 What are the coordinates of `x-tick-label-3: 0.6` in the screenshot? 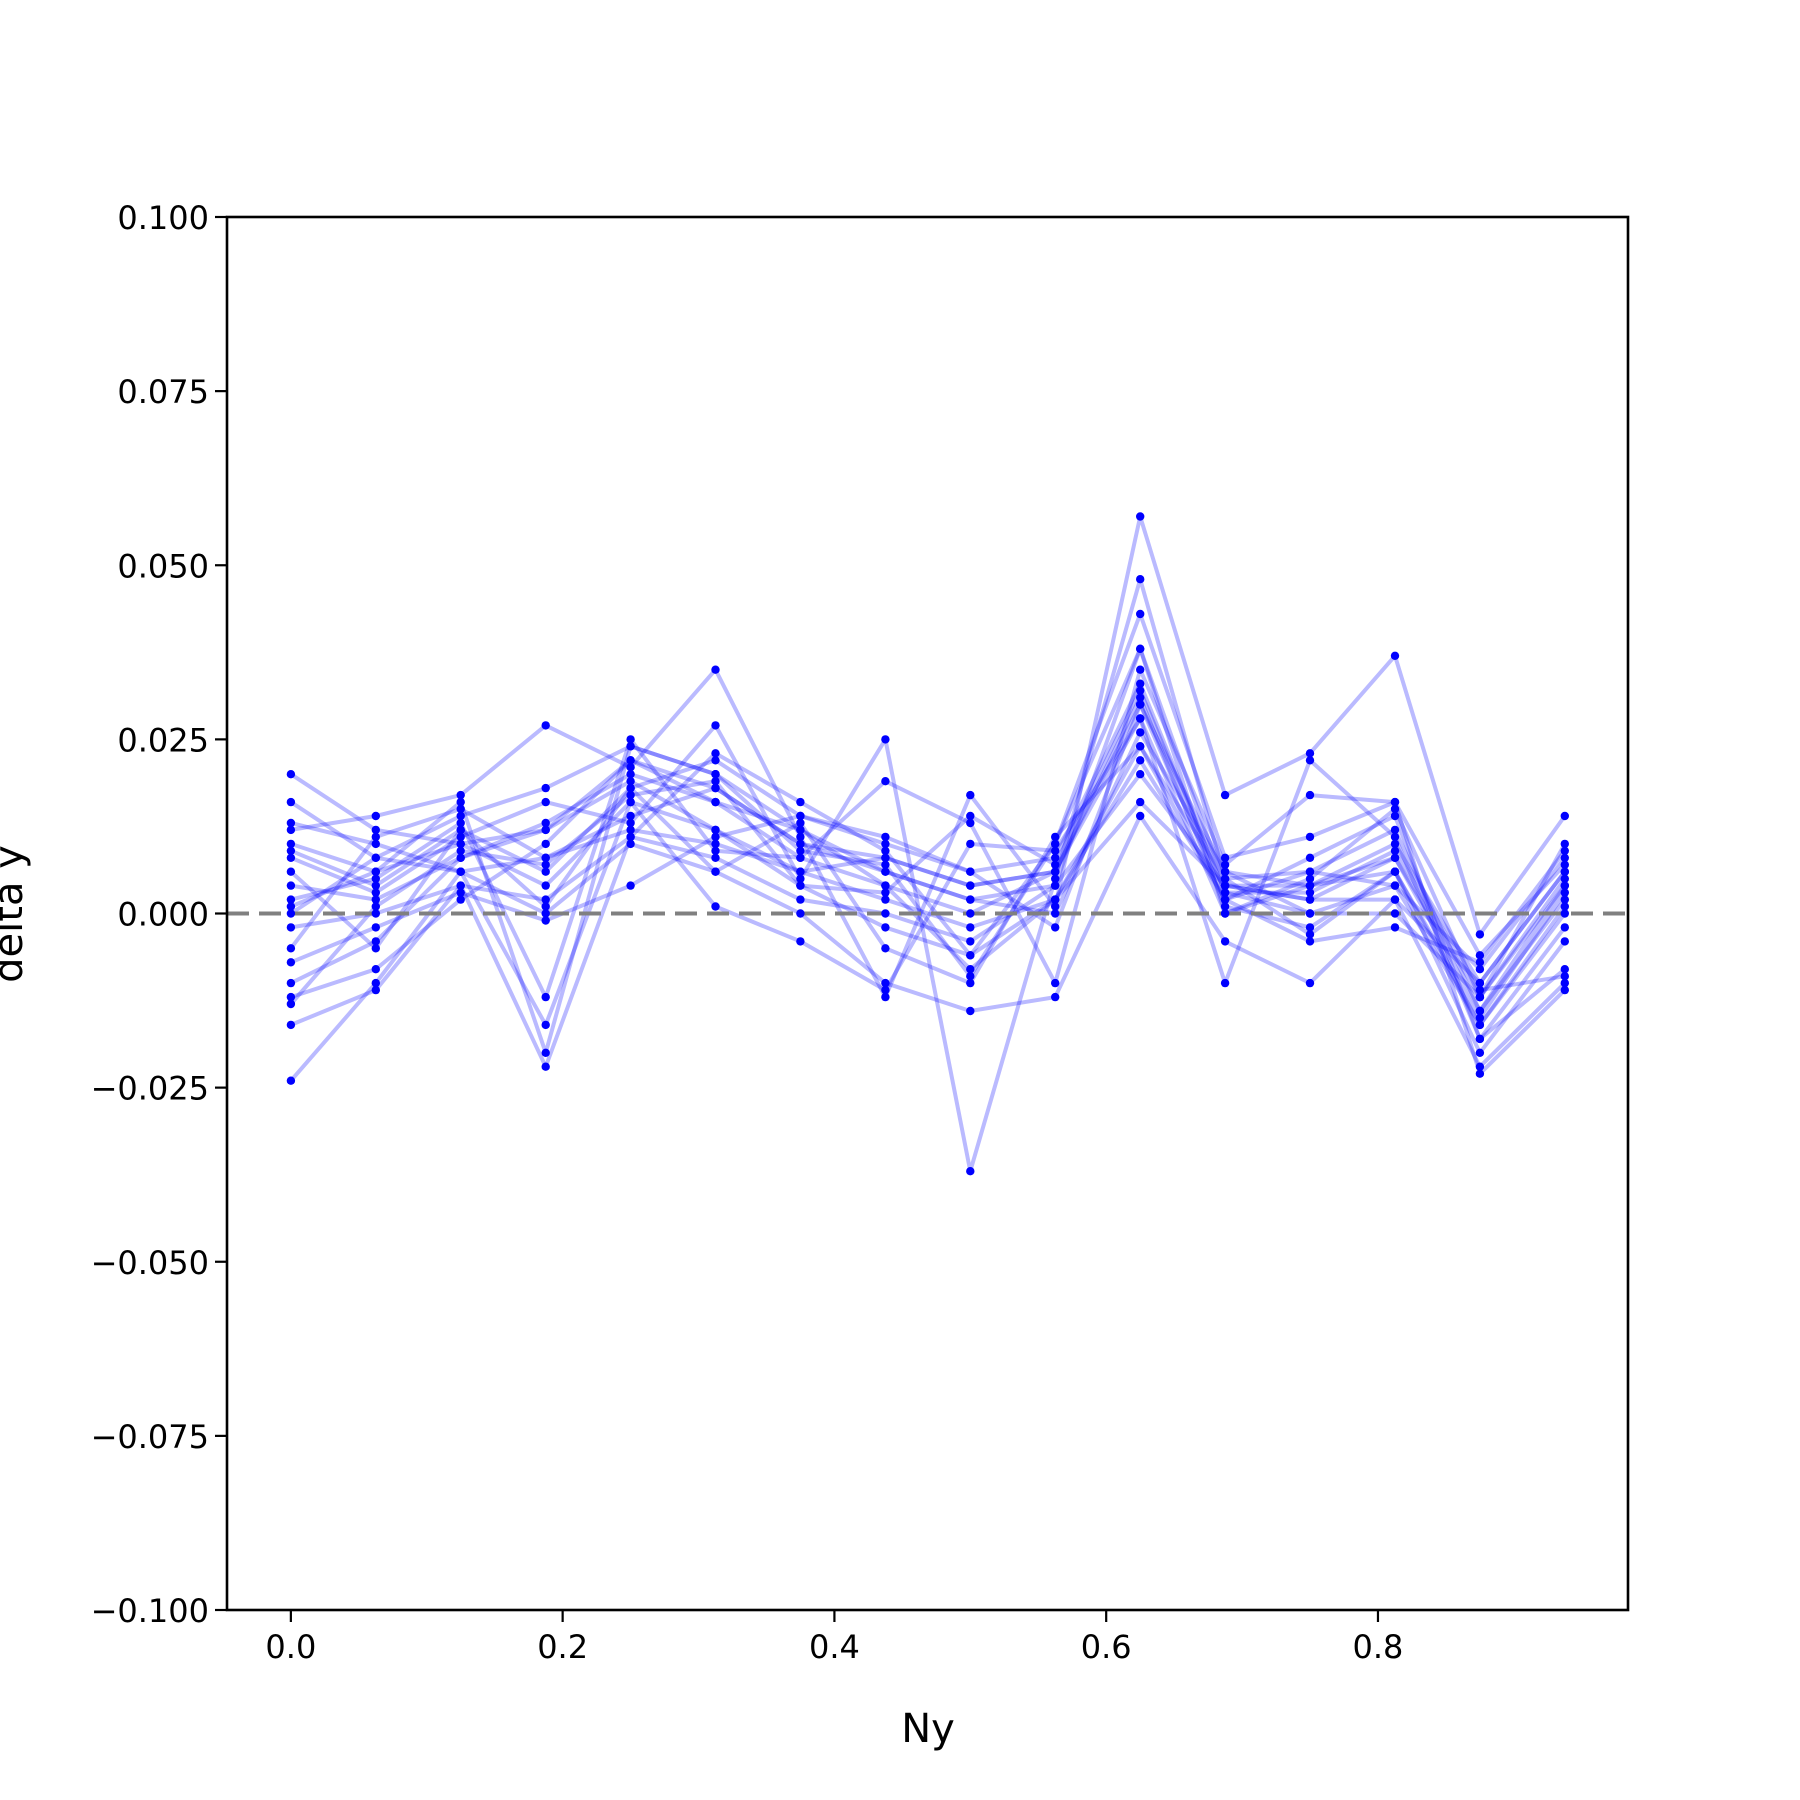 It's located at (1106, 1647).